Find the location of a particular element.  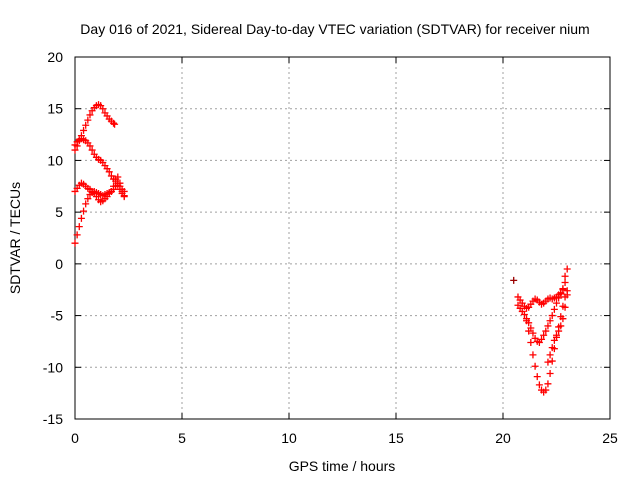

y-tick-label: 10 is located at coordinates (55, 160).